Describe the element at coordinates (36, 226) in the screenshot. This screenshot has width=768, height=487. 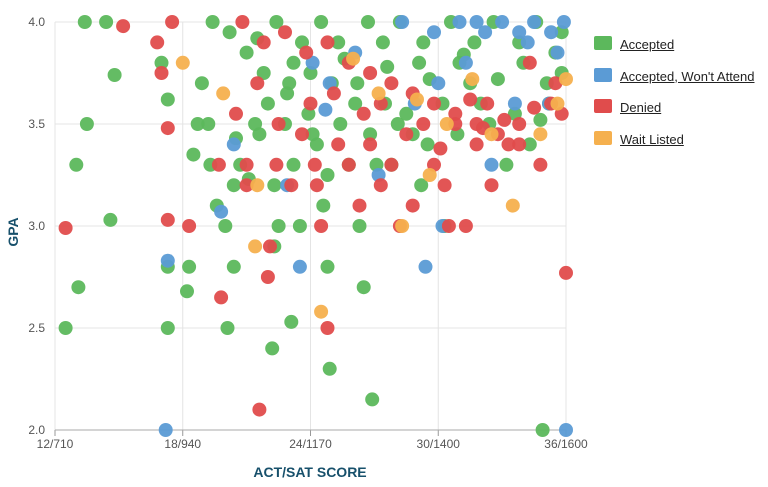
I see `y-tick-label: 3.0` at that location.